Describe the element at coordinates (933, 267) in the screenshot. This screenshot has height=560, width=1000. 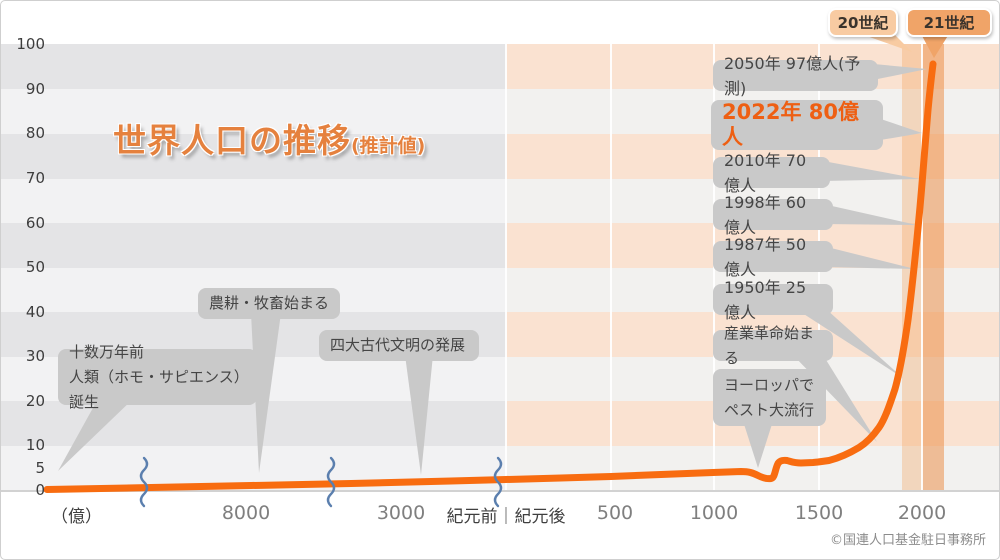
I see `century-21-band` at that location.